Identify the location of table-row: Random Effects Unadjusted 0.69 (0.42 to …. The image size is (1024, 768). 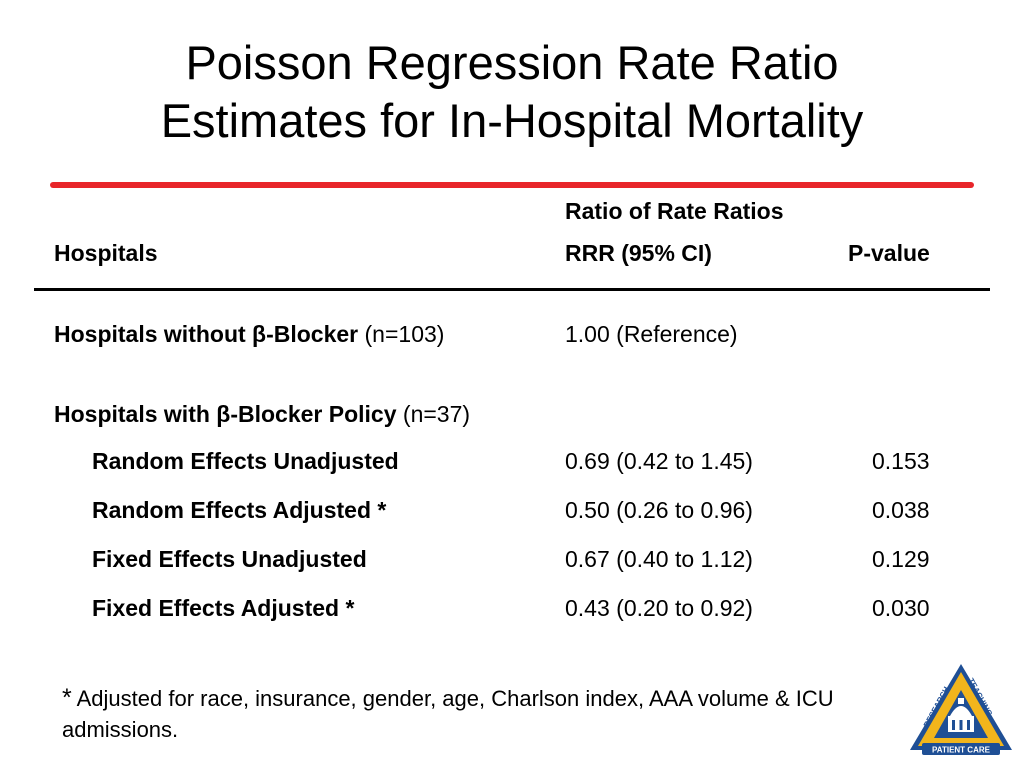
(512, 463).